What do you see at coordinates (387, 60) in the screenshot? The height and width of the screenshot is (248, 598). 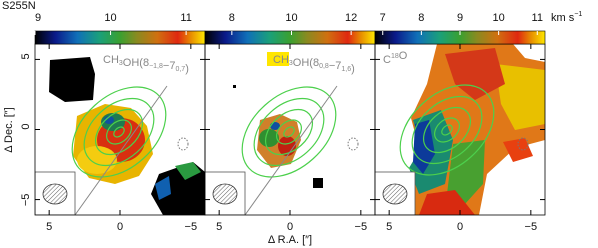 I see `label-part: C` at bounding box center [387, 60].